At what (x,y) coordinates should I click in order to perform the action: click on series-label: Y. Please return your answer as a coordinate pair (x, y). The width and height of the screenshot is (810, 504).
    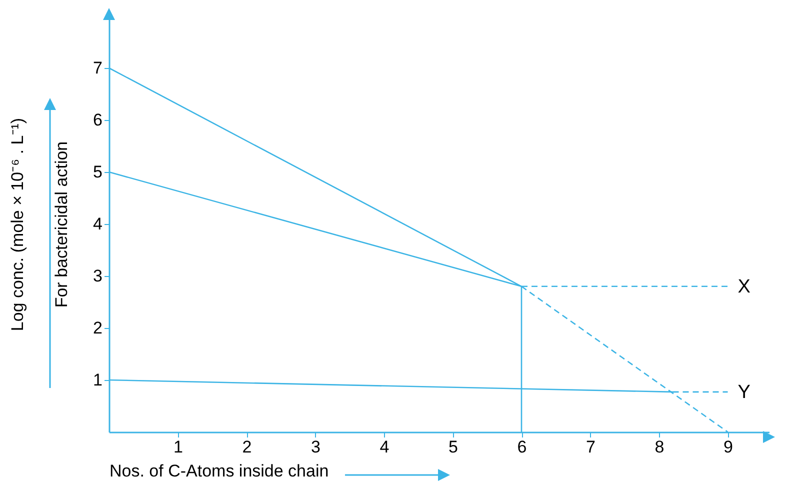
    Looking at the image, I should click on (744, 392).